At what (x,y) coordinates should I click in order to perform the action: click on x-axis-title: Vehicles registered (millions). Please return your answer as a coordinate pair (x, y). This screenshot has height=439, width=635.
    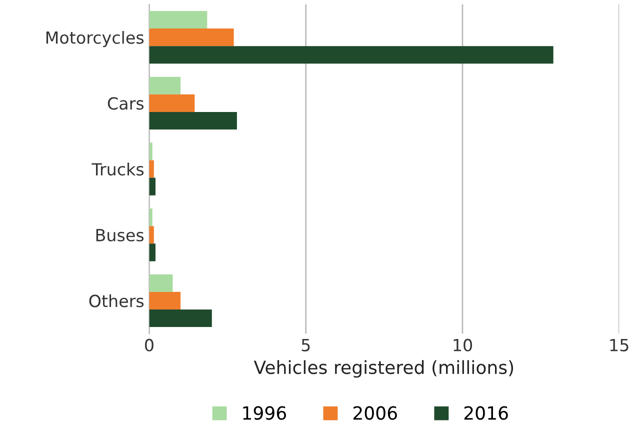
    Looking at the image, I should click on (384, 369).